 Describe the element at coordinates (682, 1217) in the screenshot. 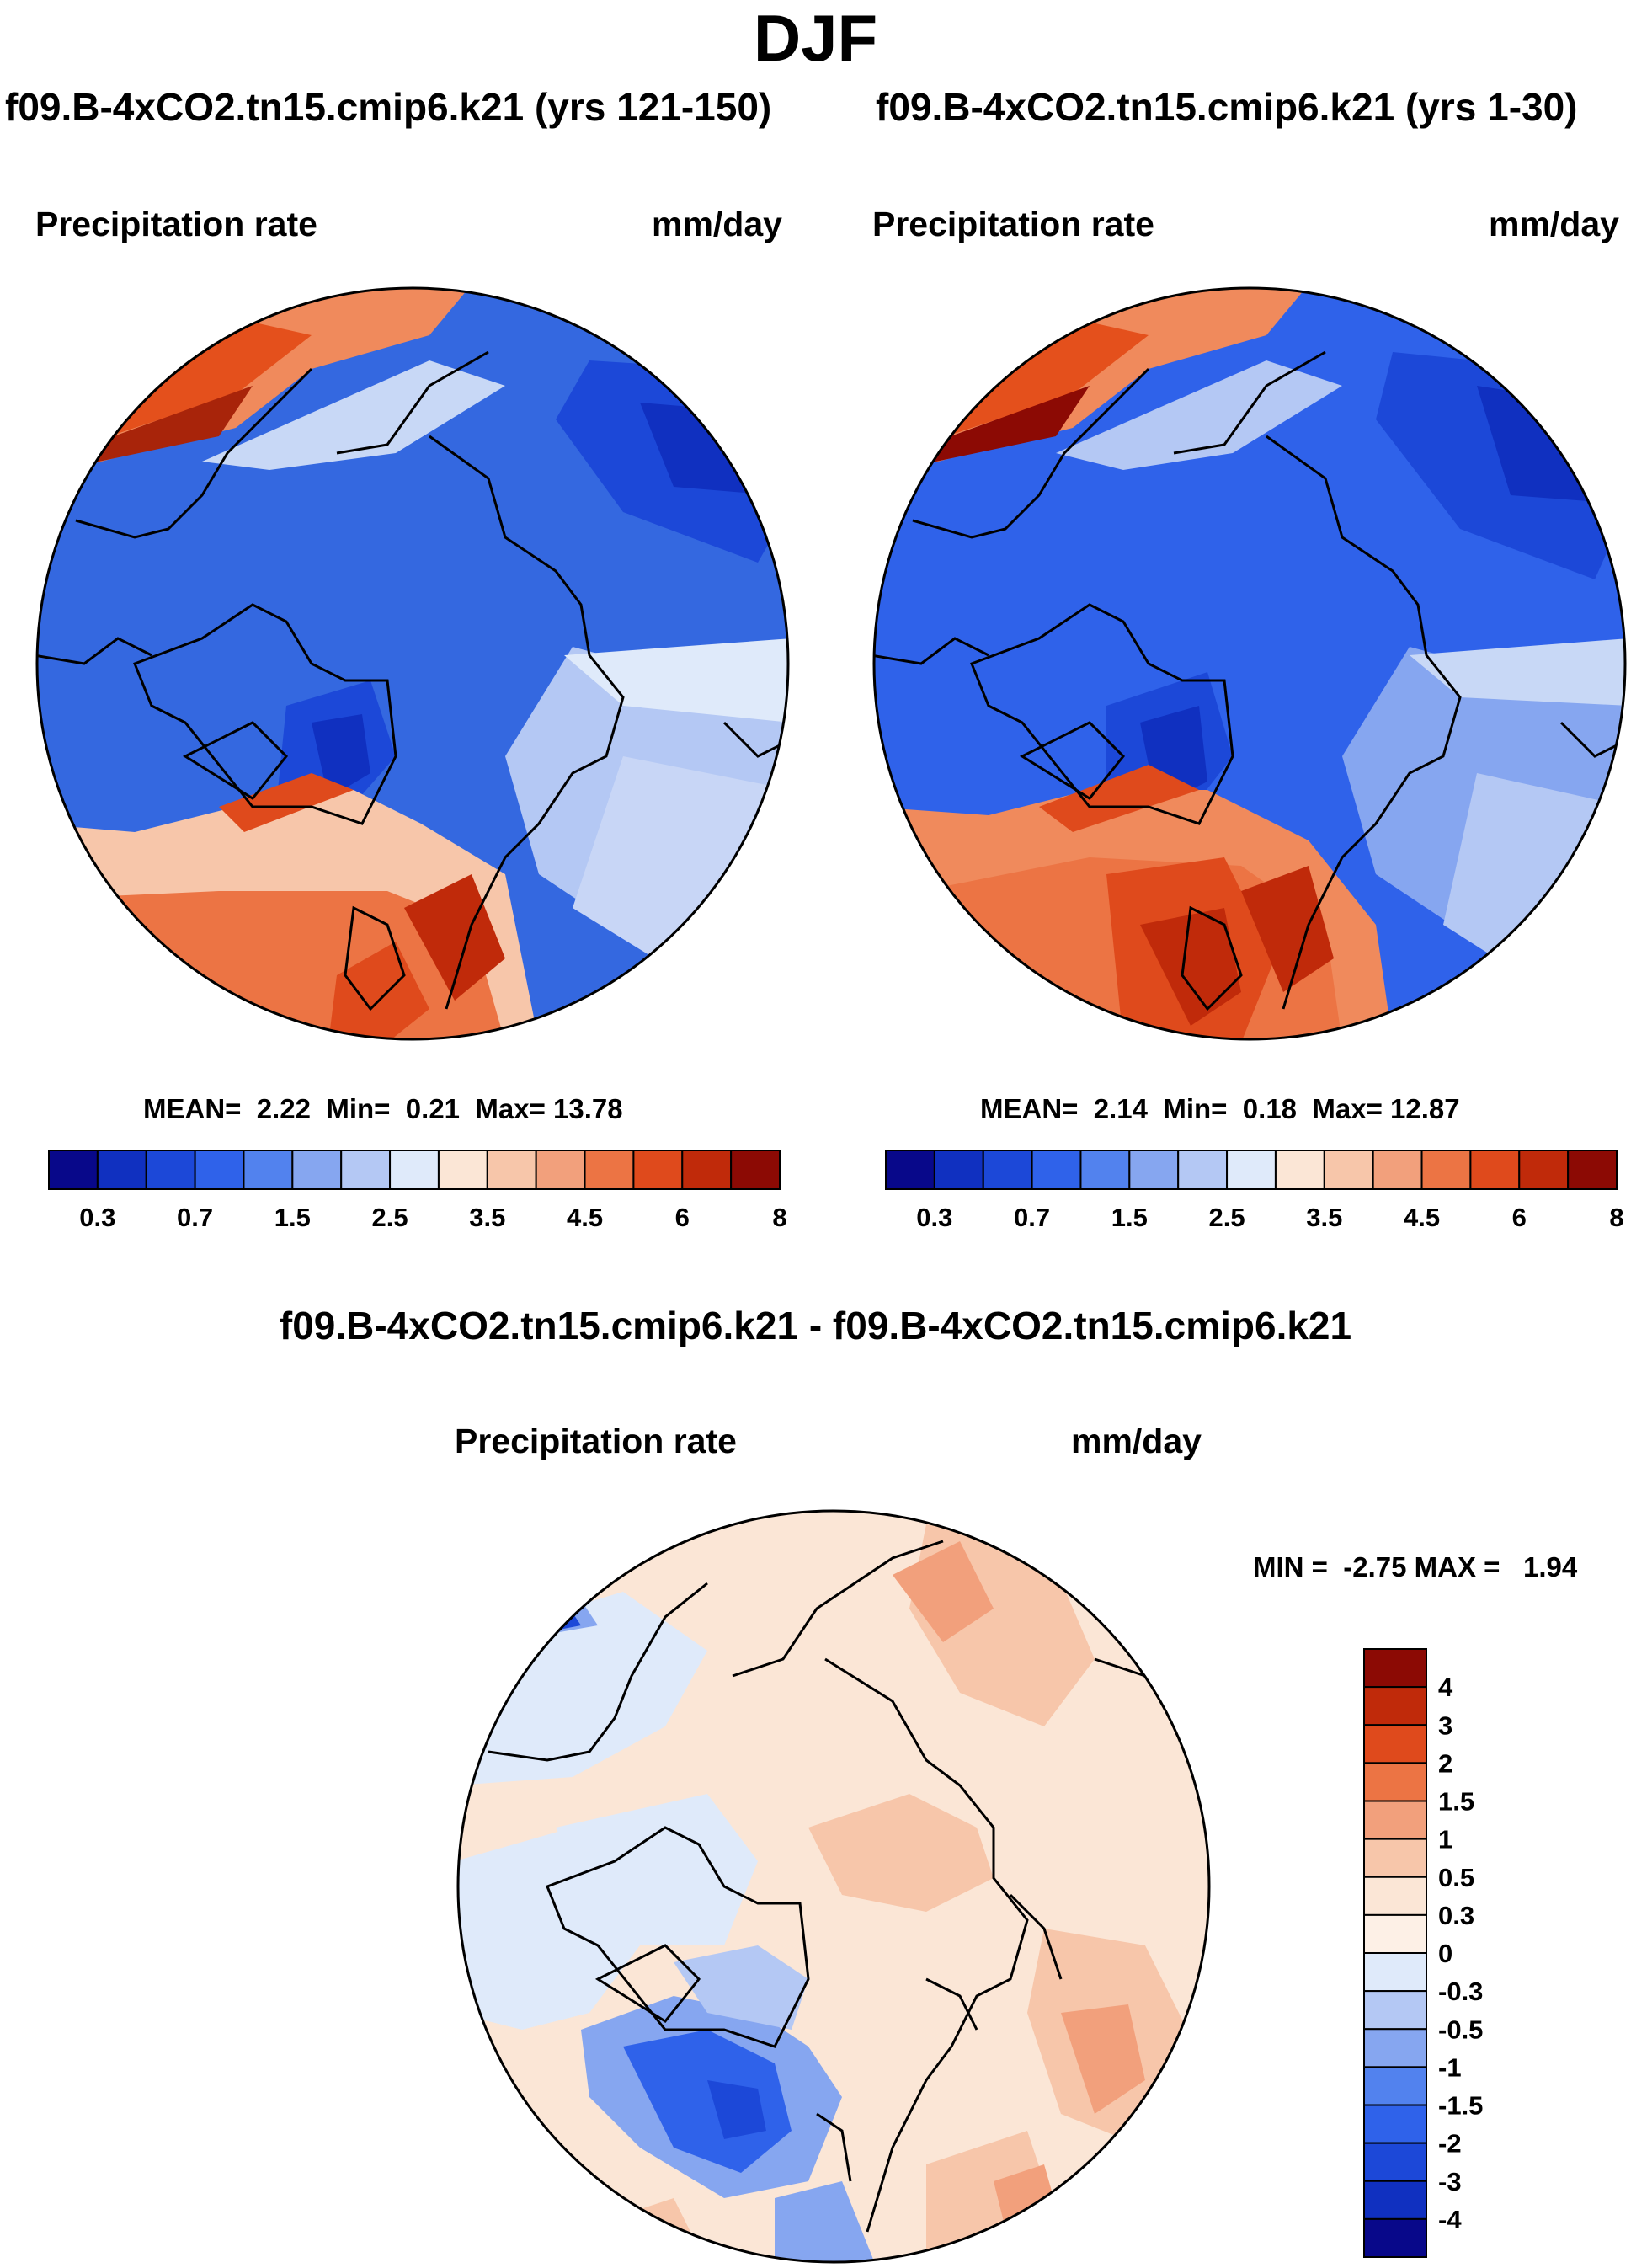

I see `left-colorbar-tick-label: 6` at that location.